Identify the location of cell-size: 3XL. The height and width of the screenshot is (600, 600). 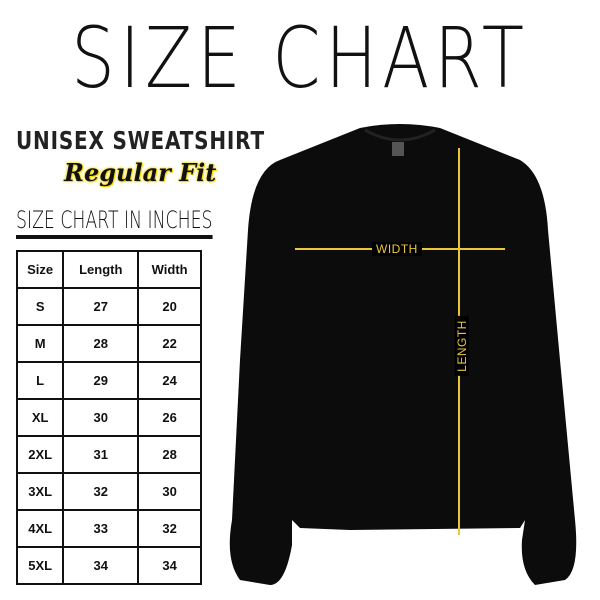
(40, 491).